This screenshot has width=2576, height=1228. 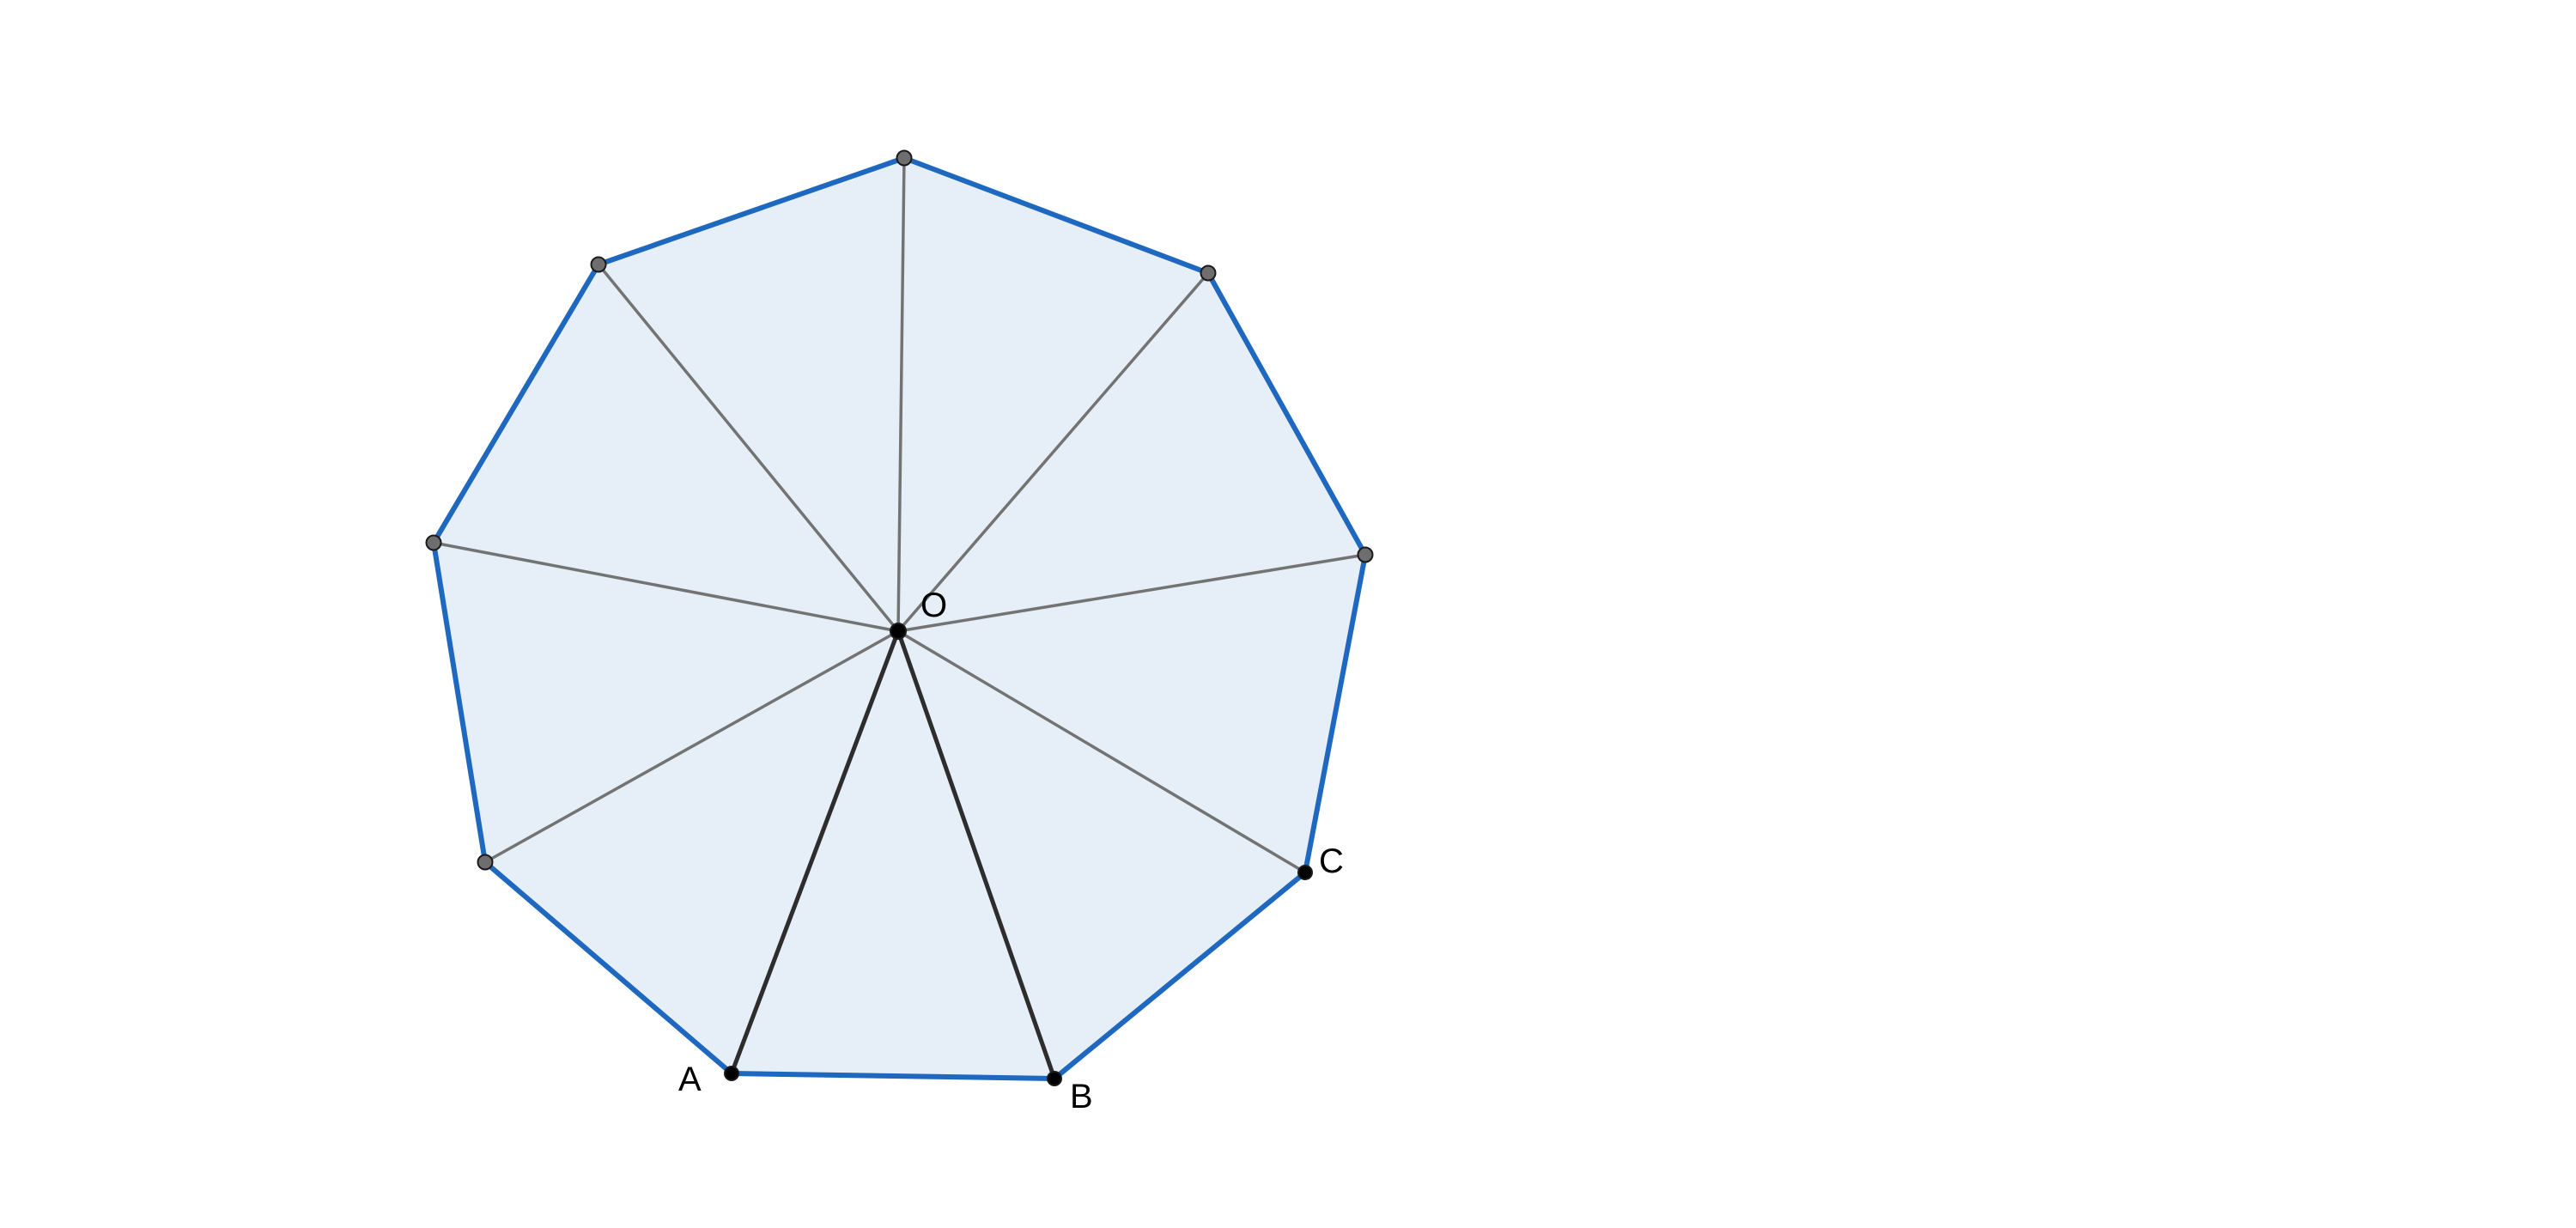 What do you see at coordinates (1208, 273) in the screenshot?
I see `vertex-point-v5` at bounding box center [1208, 273].